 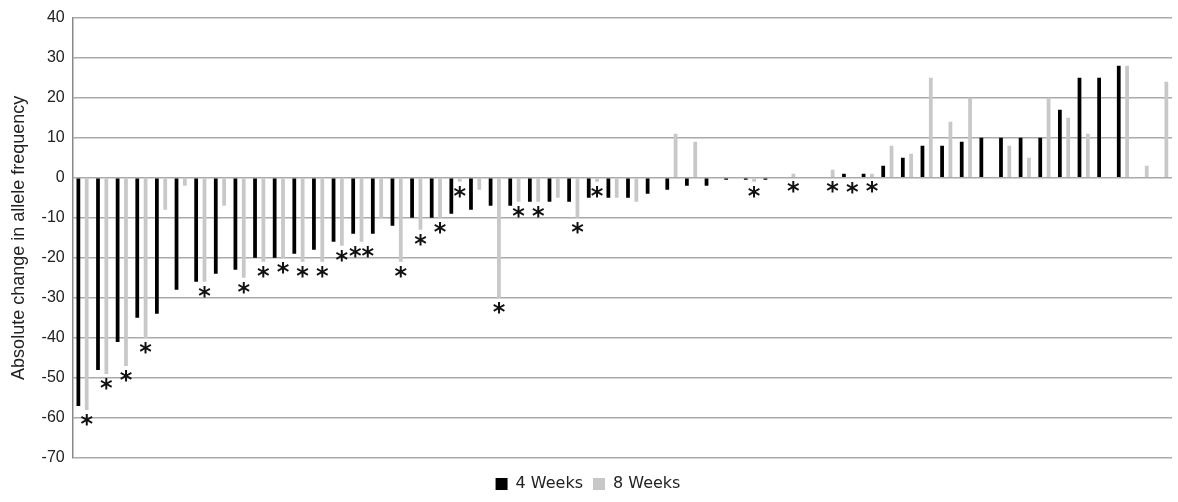 What do you see at coordinates (60, 177) in the screenshot?
I see `y-tick-label: 0` at bounding box center [60, 177].